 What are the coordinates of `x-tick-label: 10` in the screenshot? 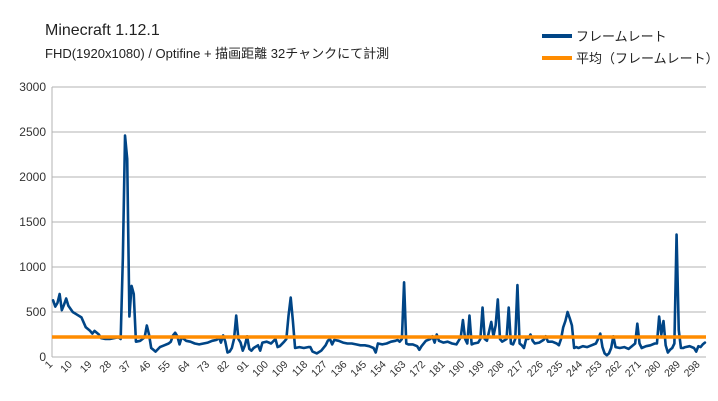 It's located at (66, 367).